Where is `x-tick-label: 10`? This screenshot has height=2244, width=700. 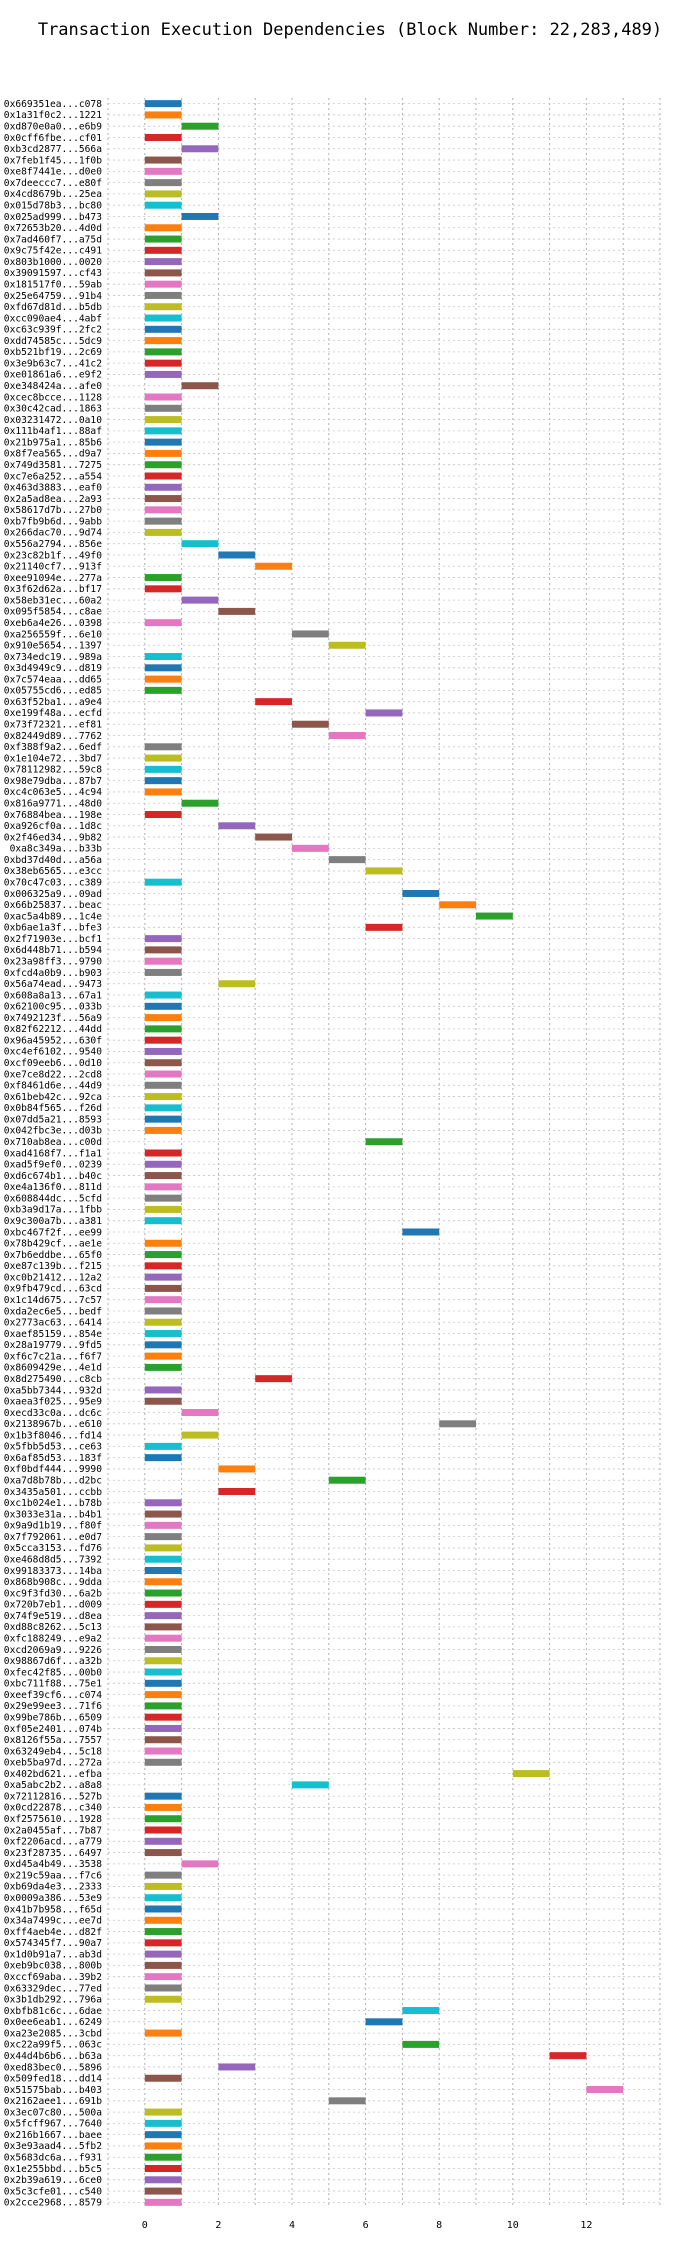
x-tick-label: 10 is located at coordinates (513, 2225).